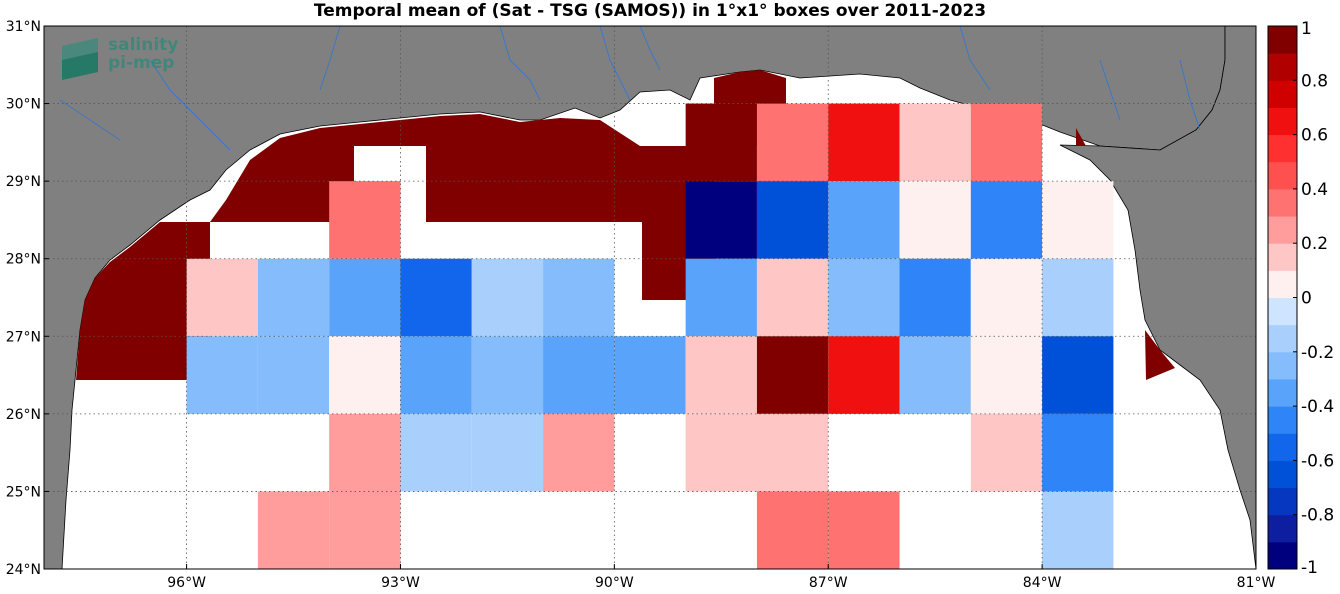  Describe the element at coordinates (80, 59) in the screenshot. I see `logo-icon` at that location.